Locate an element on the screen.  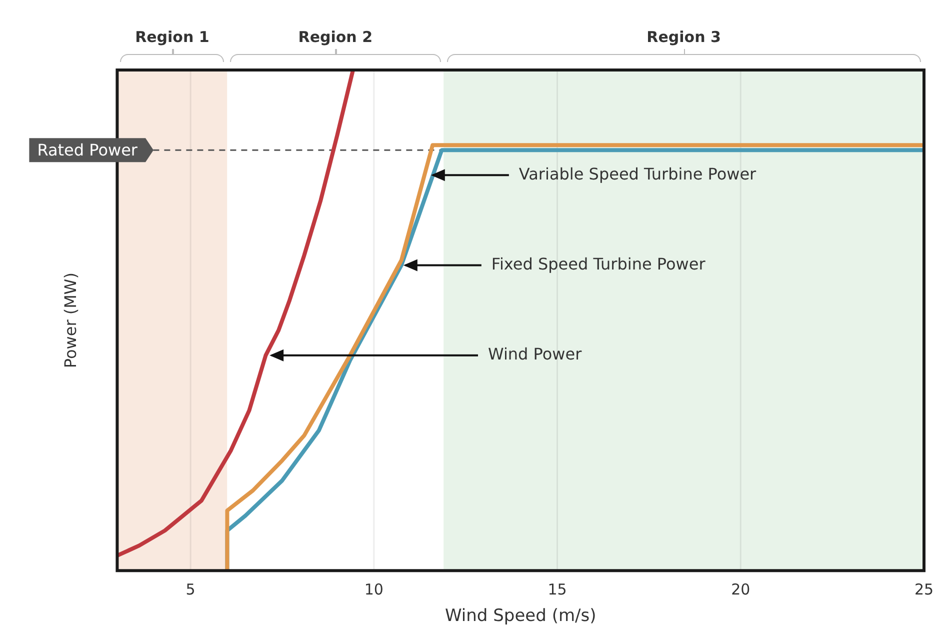
x-tick-label: 20 is located at coordinates (740, 589).